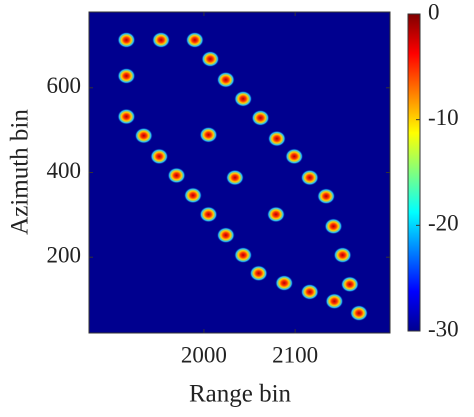 This screenshot has height=417, width=474. What do you see at coordinates (20, 172) in the screenshot?
I see `y-axis-label: Azimuth bin` at bounding box center [20, 172].